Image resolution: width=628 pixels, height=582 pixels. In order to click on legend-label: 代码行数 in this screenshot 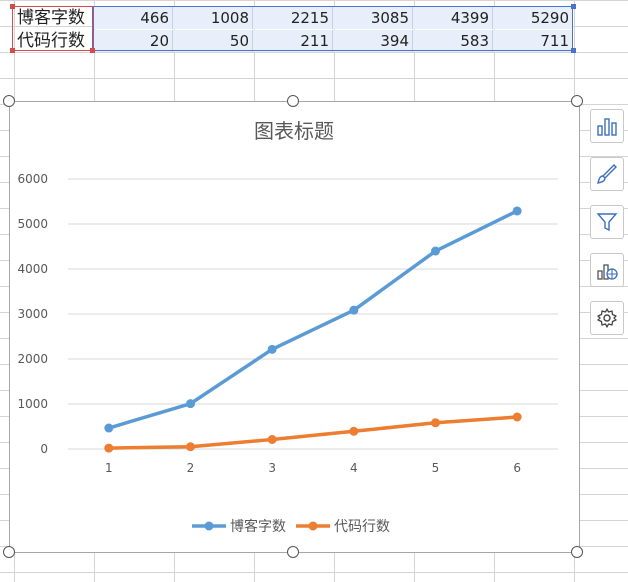, I will do `click(362, 527)`.